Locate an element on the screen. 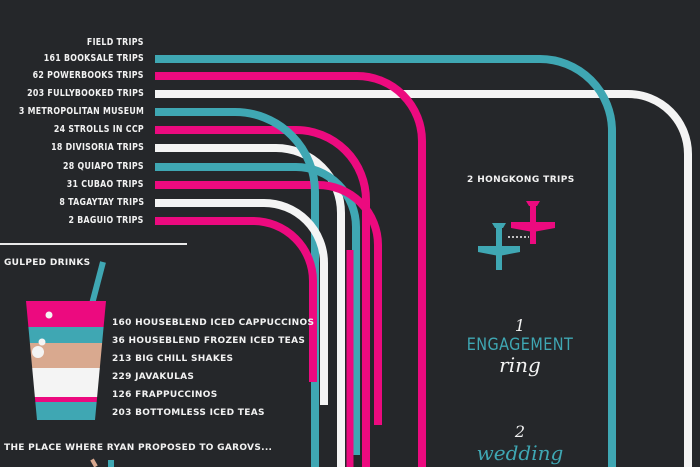  drink-label-shakes: 213 BIG CHILL SHAKES is located at coordinates (173, 359).